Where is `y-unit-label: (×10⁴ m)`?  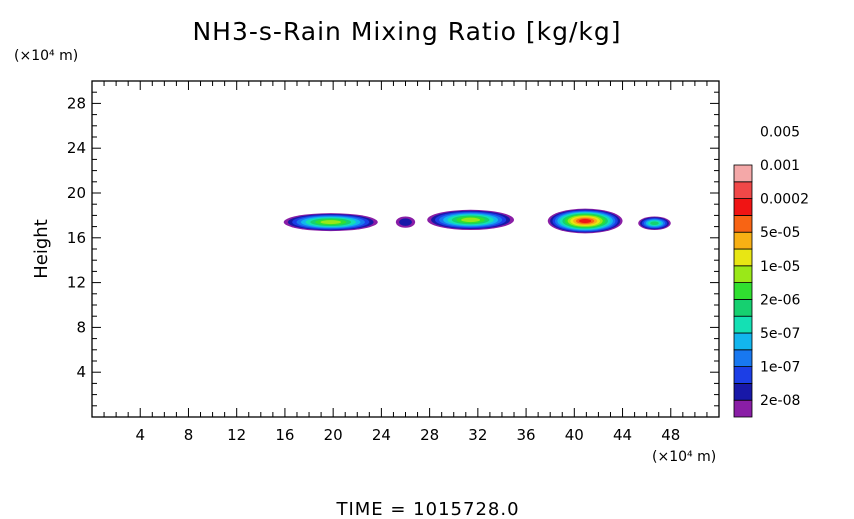
y-unit-label: (×10⁴ m) is located at coordinates (46, 56).